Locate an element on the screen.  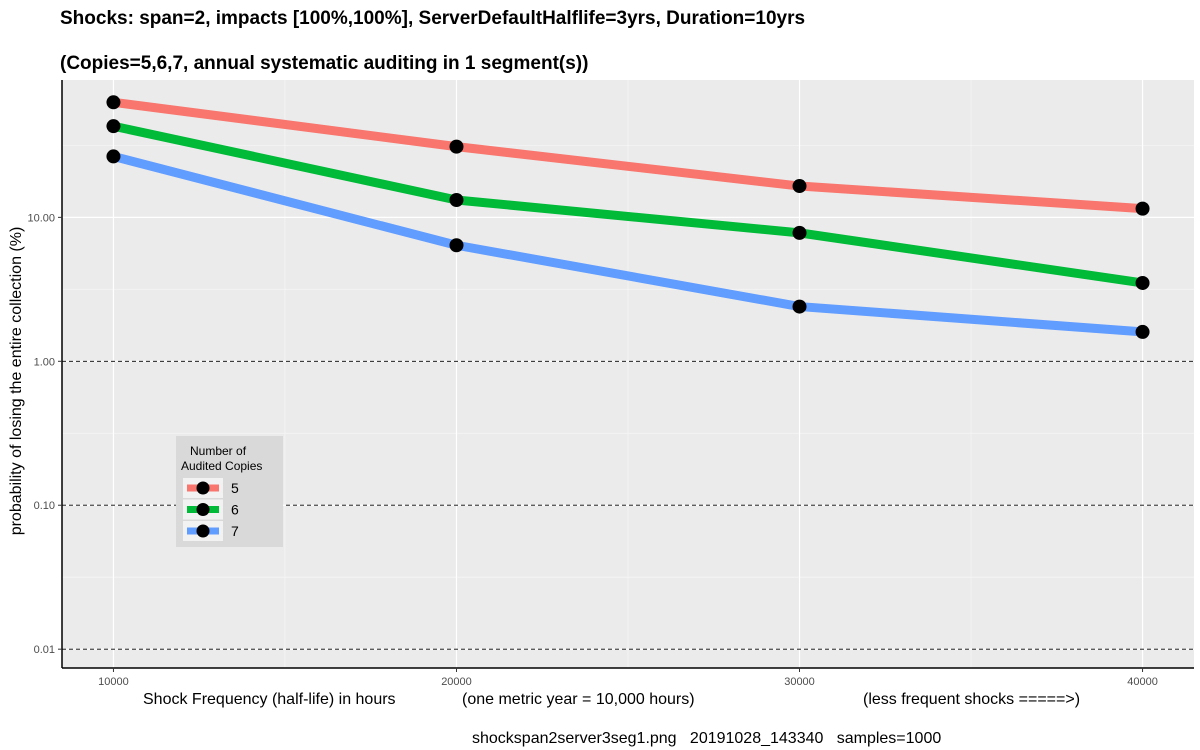
legend-title-line-2: Audited Copies is located at coordinates (221, 466).